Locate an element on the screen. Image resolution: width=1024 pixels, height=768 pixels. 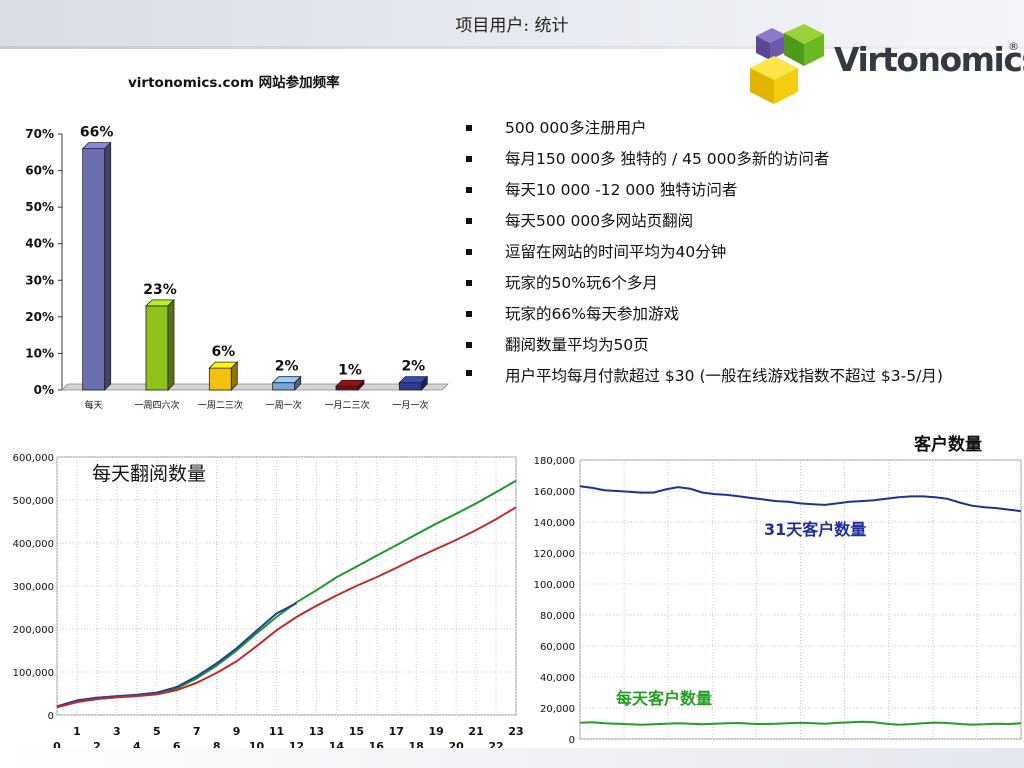
title-band is located at coordinates (512, 24).